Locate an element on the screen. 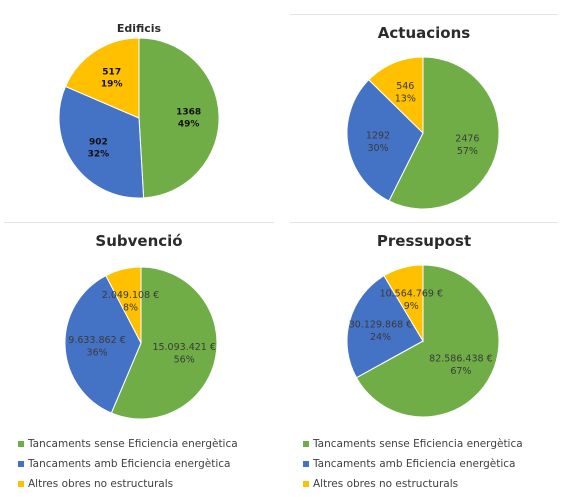  data-label-value: 1368 is located at coordinates (188, 113).